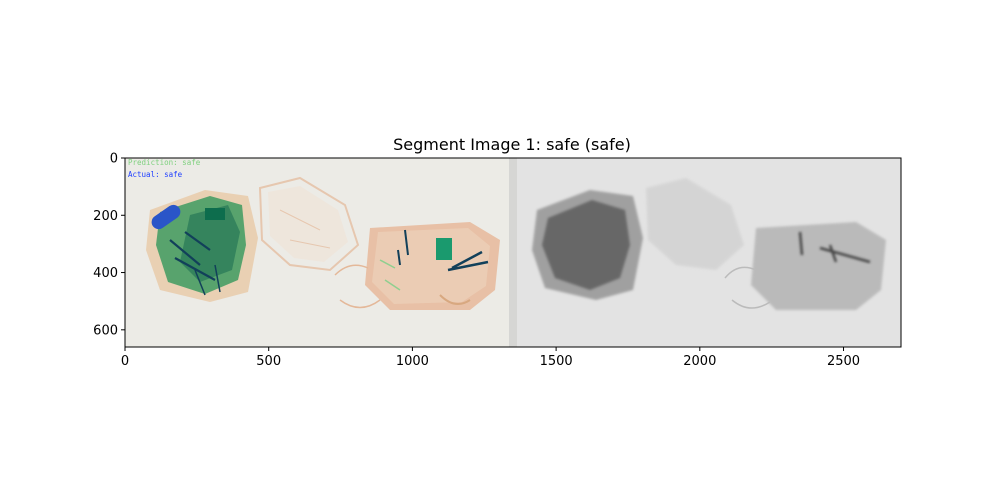 Image resolution: width=1000 pixels, height=500 pixels. Describe the element at coordinates (202, 246) in the screenshot. I see `bag-1-color` at that location.